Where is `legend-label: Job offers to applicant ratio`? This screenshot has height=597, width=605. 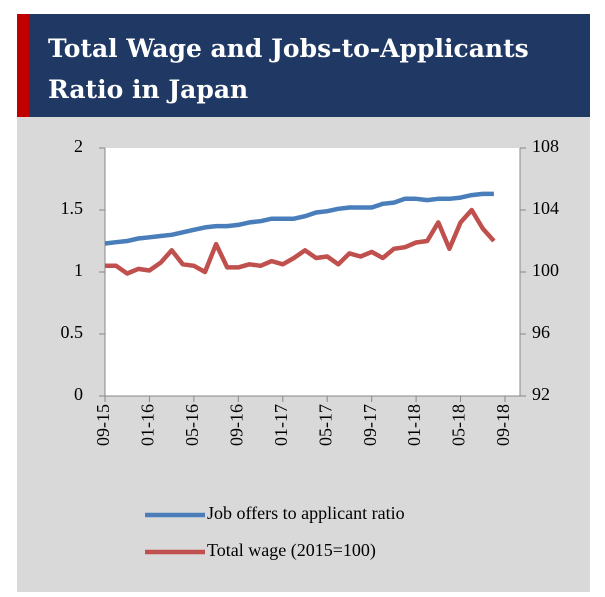 legend-label: Job offers to applicant ratio is located at coordinates (306, 513).